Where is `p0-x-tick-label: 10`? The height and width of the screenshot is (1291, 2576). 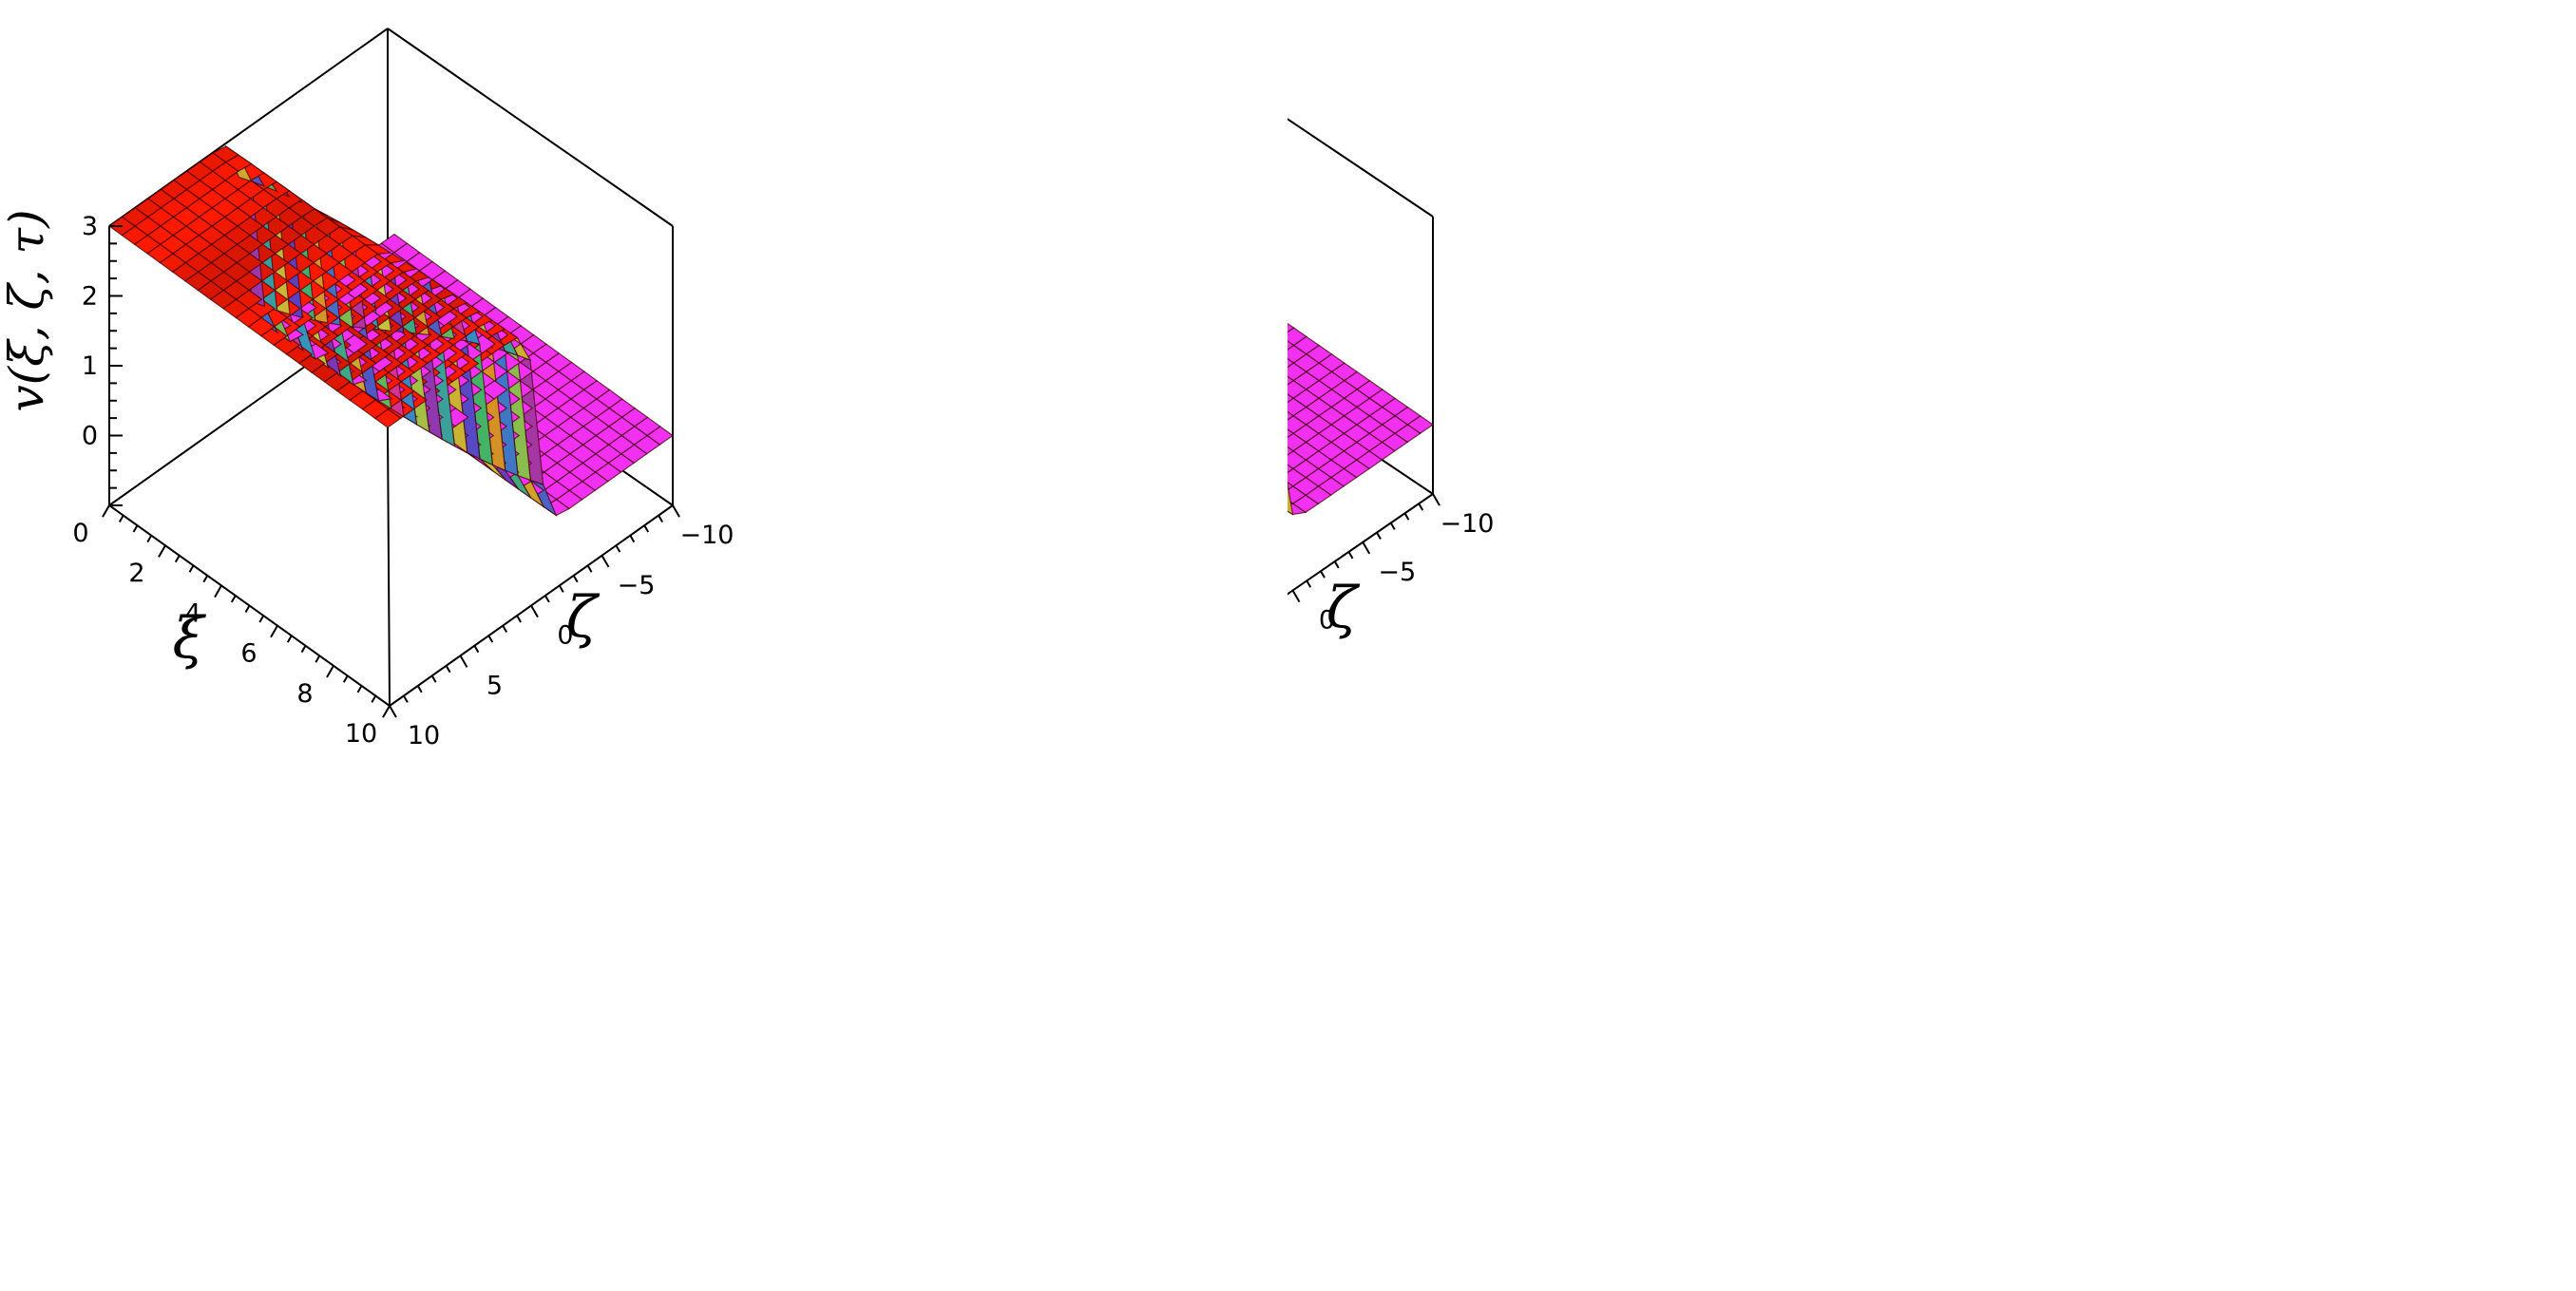
p0-x-tick-label: 10 is located at coordinates (361, 734).